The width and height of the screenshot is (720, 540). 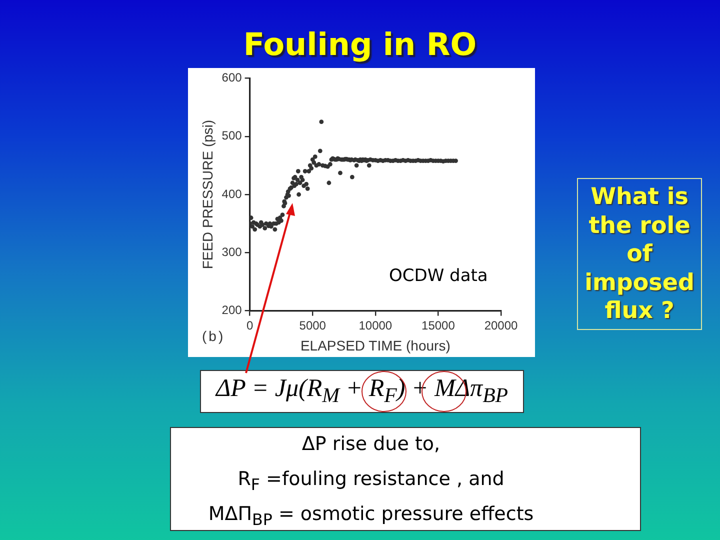 What do you see at coordinates (232, 193) in the screenshot?
I see `y-tick-label: 400` at bounding box center [232, 193].